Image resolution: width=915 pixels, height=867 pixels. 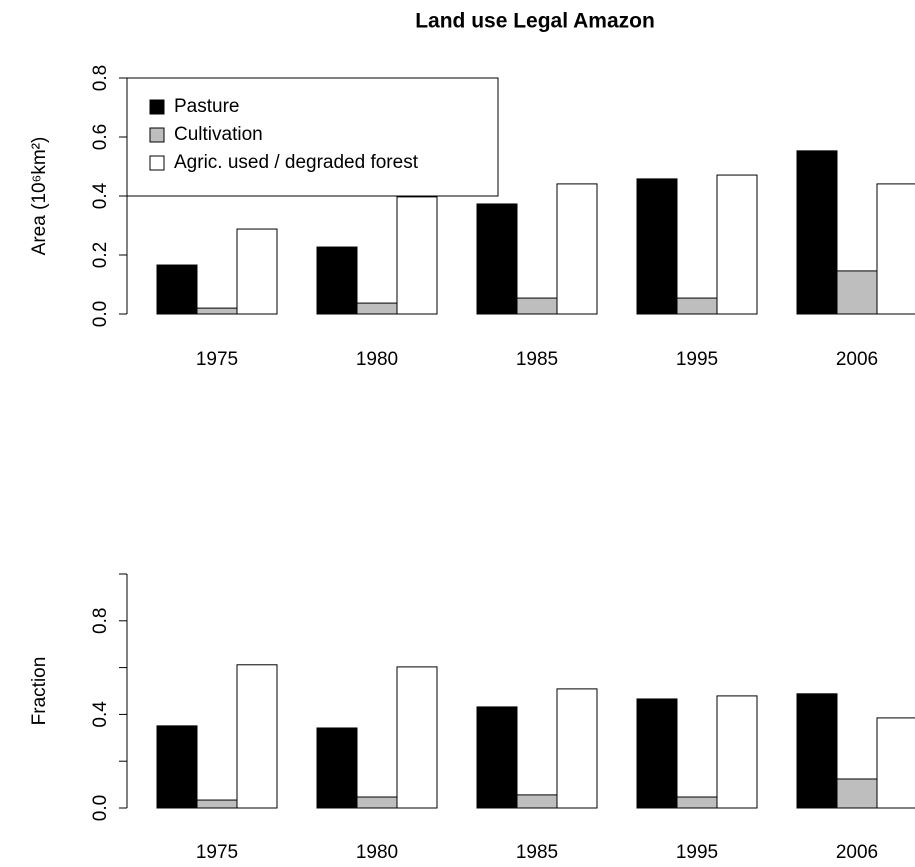 What do you see at coordinates (312, 137) in the screenshot?
I see `legend-box` at bounding box center [312, 137].